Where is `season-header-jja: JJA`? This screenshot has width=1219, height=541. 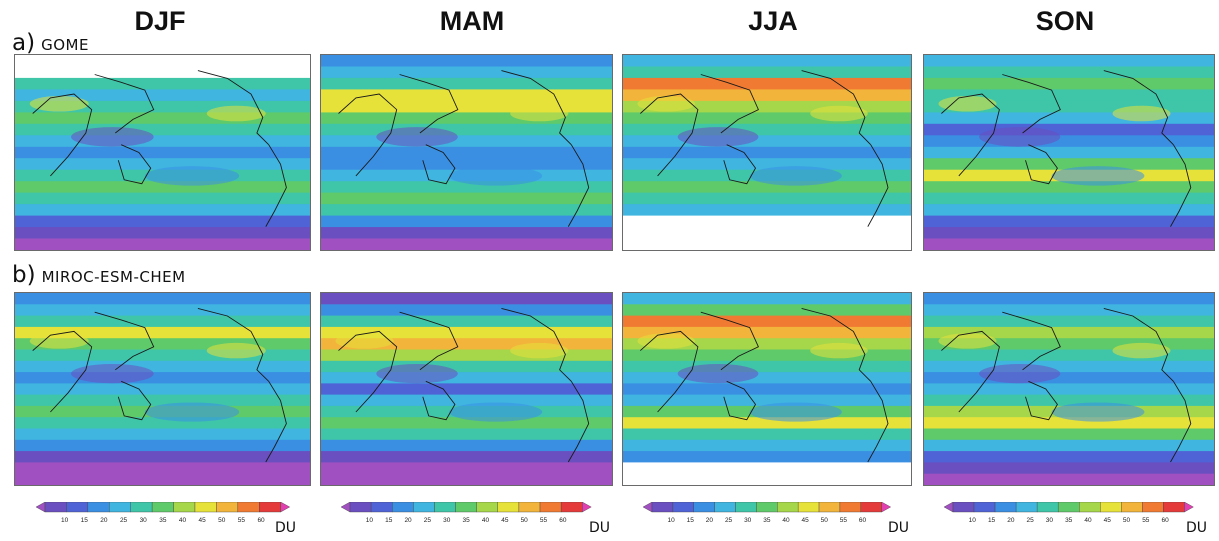
season-header-jja: JJA is located at coordinates (773, 21).